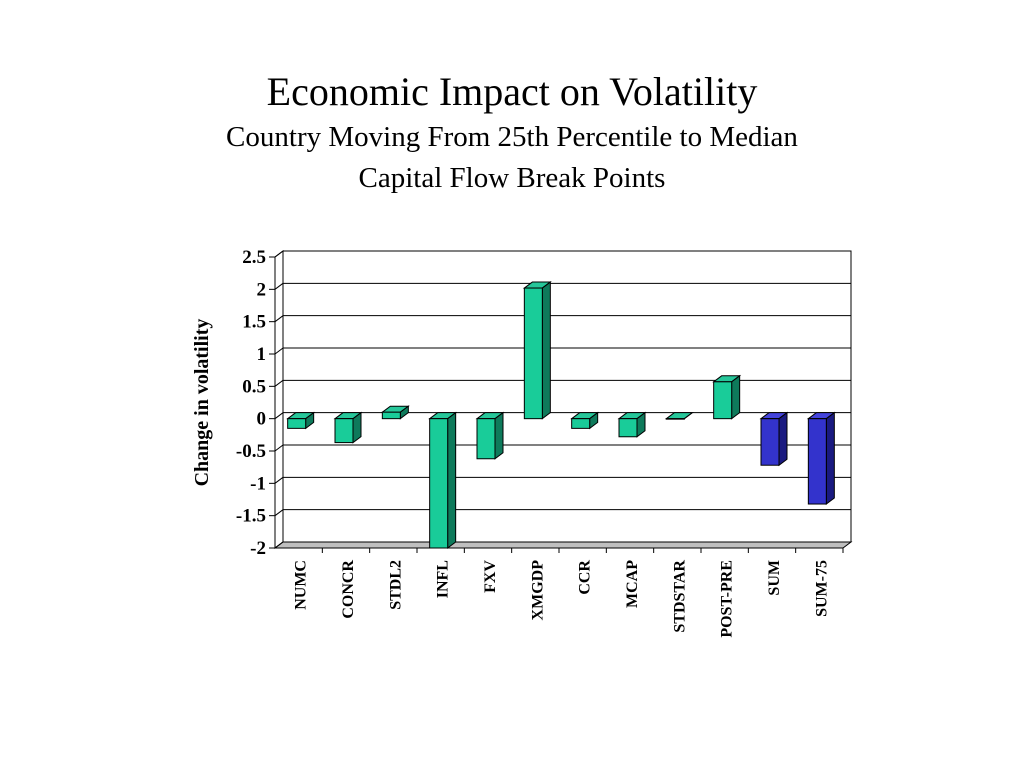 This screenshot has height=768, width=1024. Describe the element at coordinates (537, 590) in the screenshot. I see `x-category-label: XMGDP` at that location.